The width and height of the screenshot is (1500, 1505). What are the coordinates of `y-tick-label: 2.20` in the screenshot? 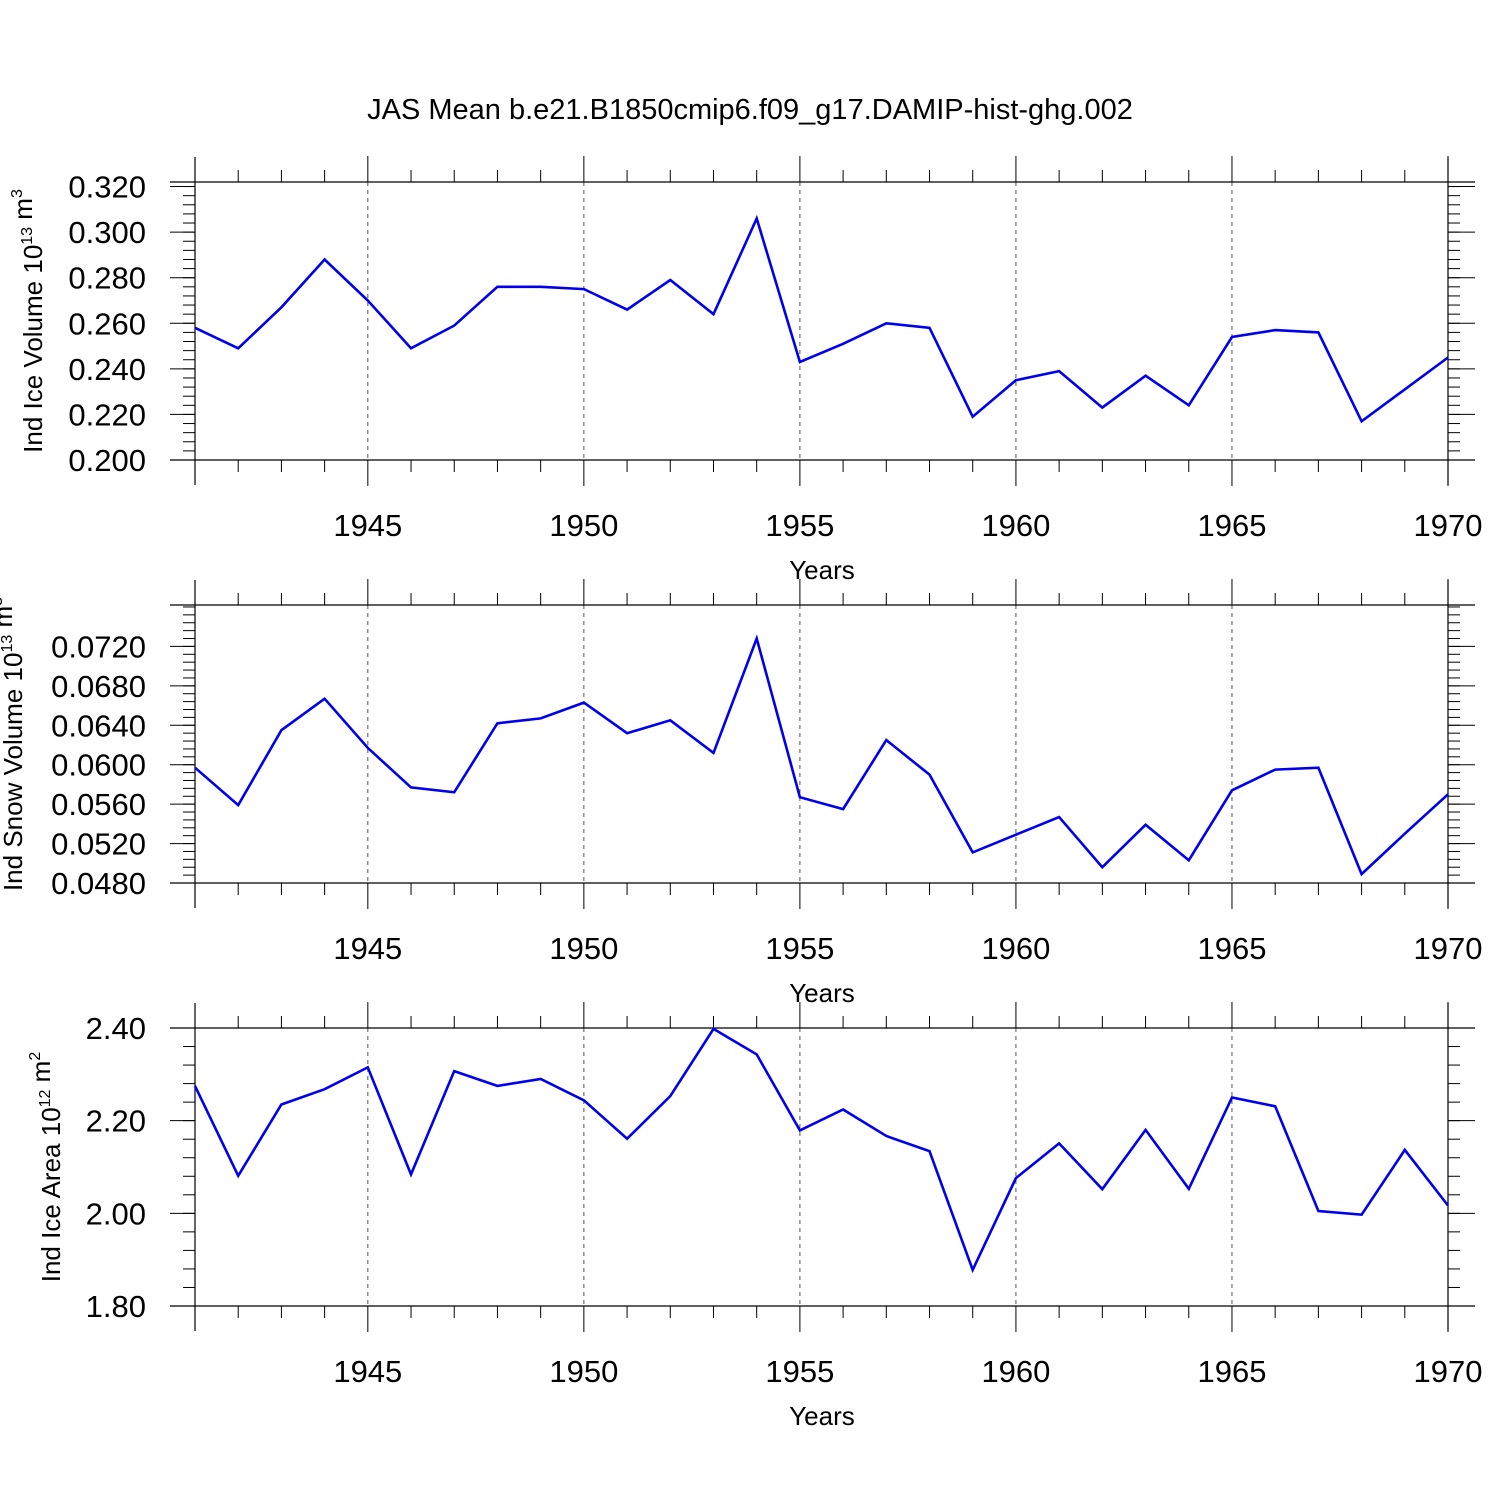 It's located at (116, 1121).